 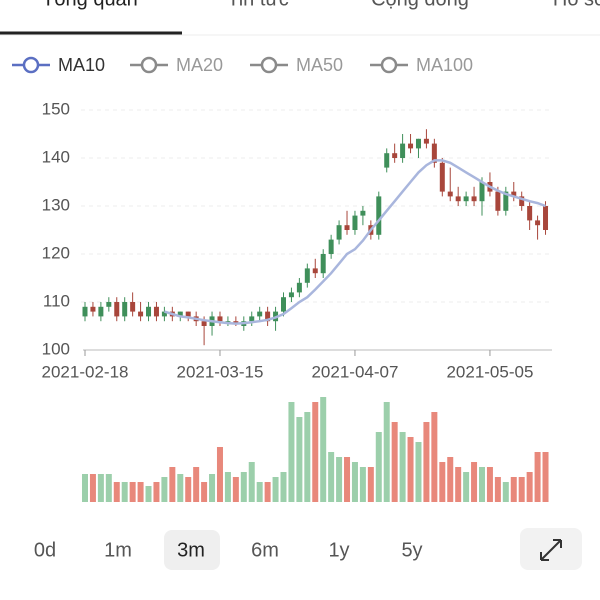 I want to click on legend-label: MA20, so click(x=199, y=65).